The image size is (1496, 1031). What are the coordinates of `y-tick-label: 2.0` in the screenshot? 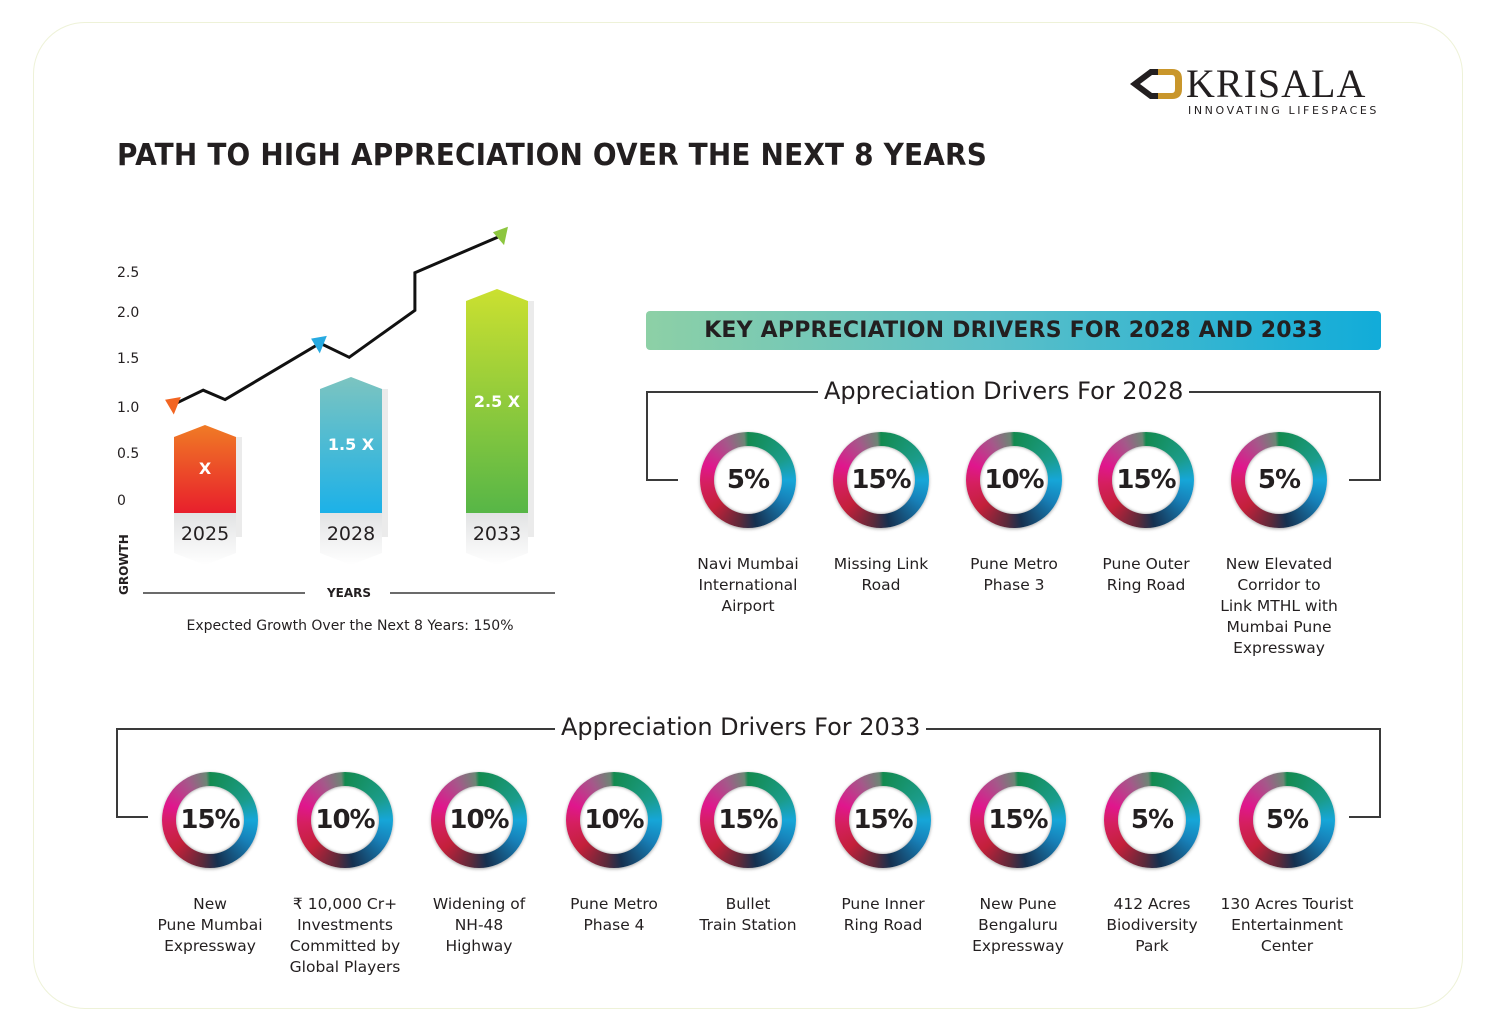 It's located at (128, 313).